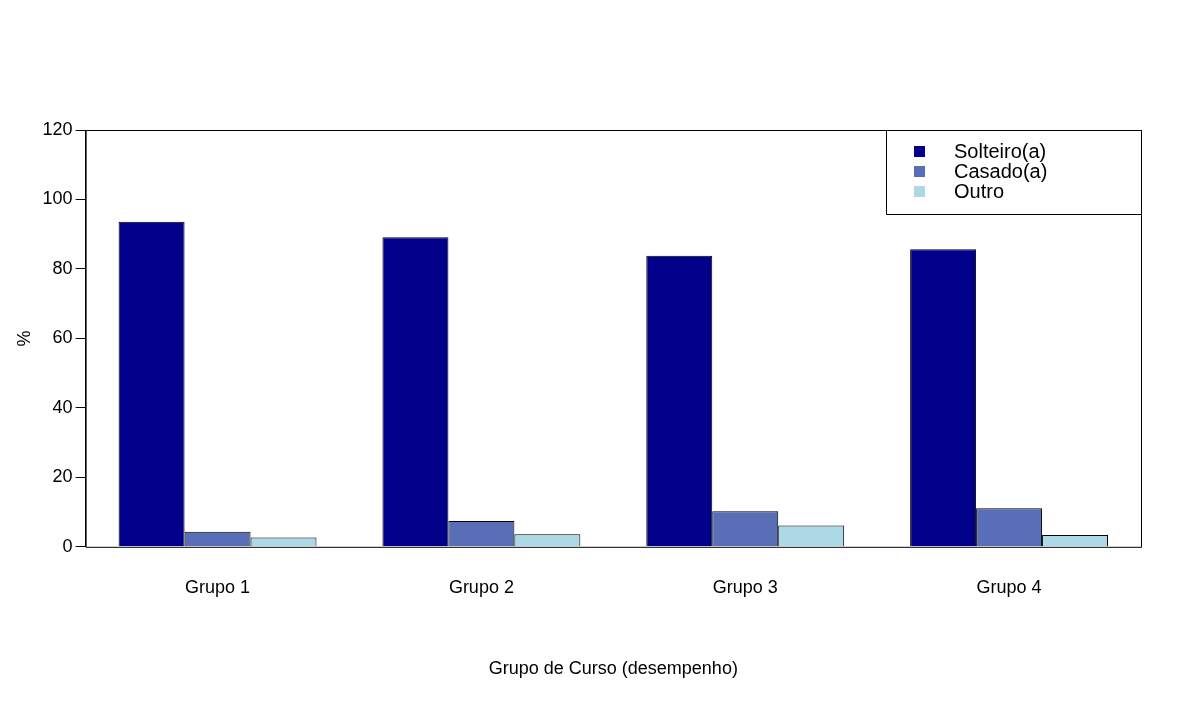 This screenshot has height=704, width=1199. I want to click on y-tick-label: 20, so click(62, 476).